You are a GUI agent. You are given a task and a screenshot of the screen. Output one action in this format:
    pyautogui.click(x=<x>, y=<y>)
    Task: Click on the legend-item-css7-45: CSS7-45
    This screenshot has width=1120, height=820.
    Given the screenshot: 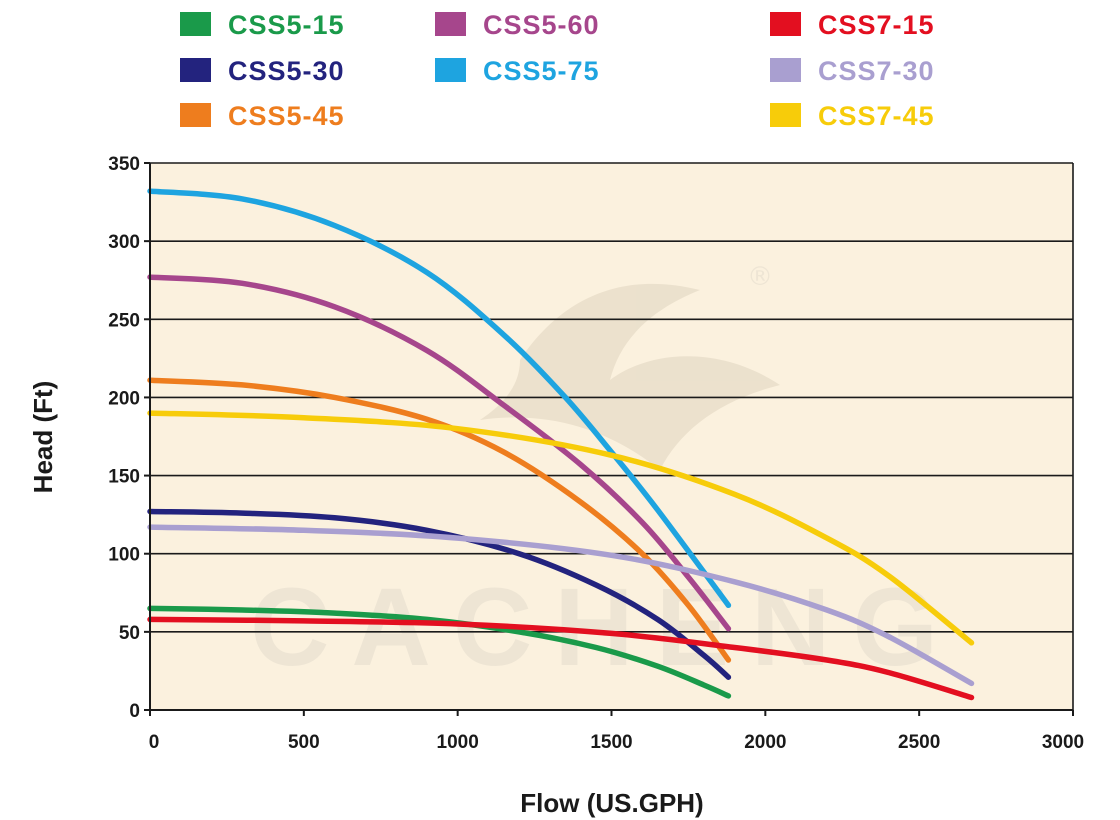 What is the action you would take?
    pyautogui.click(x=852, y=116)
    